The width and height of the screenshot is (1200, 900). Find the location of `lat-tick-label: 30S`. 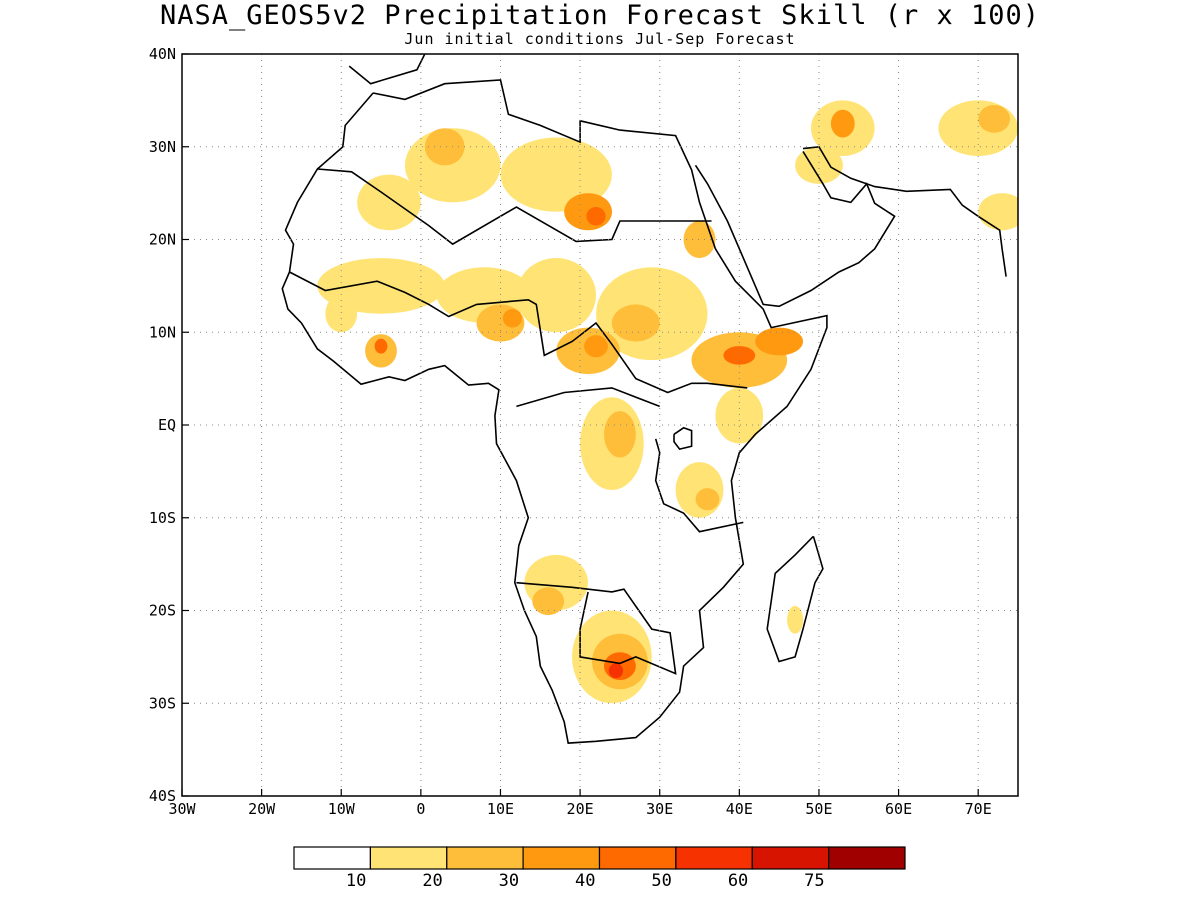

lat-tick-label: 30S is located at coordinates (162, 703).